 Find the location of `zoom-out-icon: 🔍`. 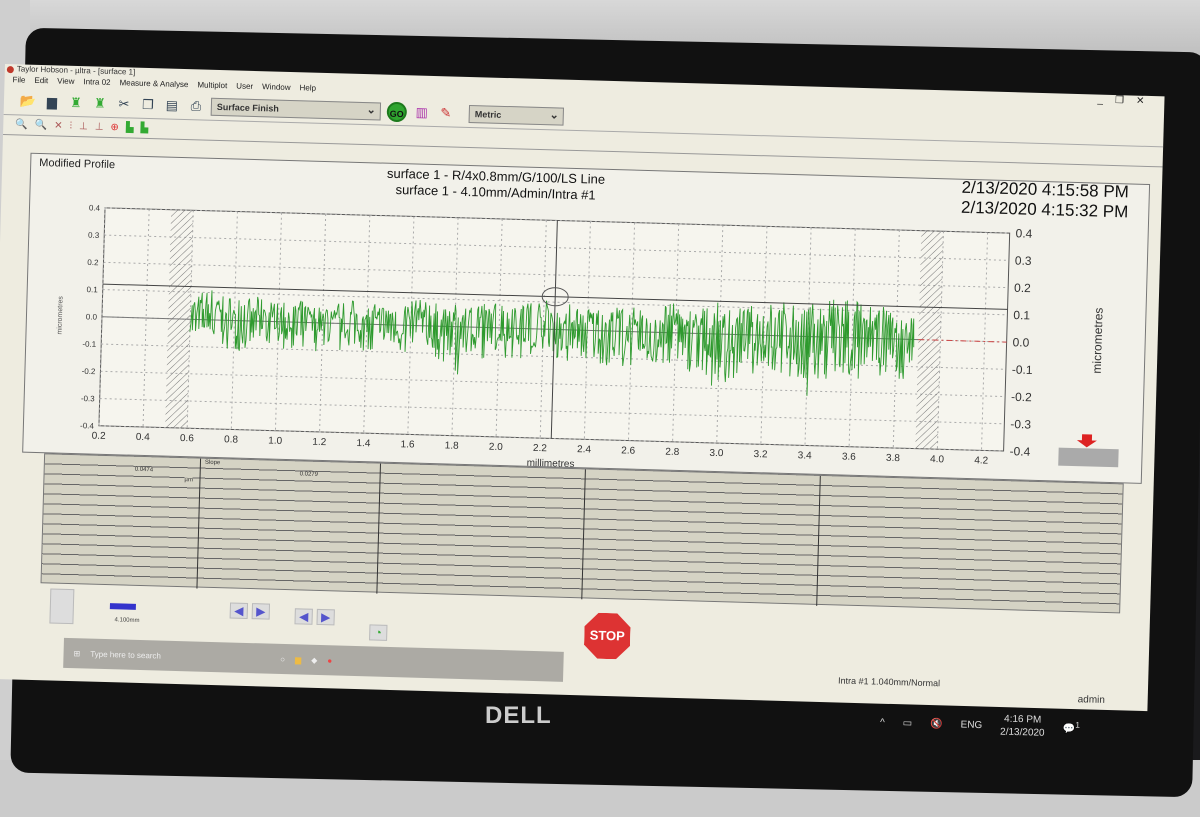

zoom-out-icon: 🔍 is located at coordinates (41, 125).